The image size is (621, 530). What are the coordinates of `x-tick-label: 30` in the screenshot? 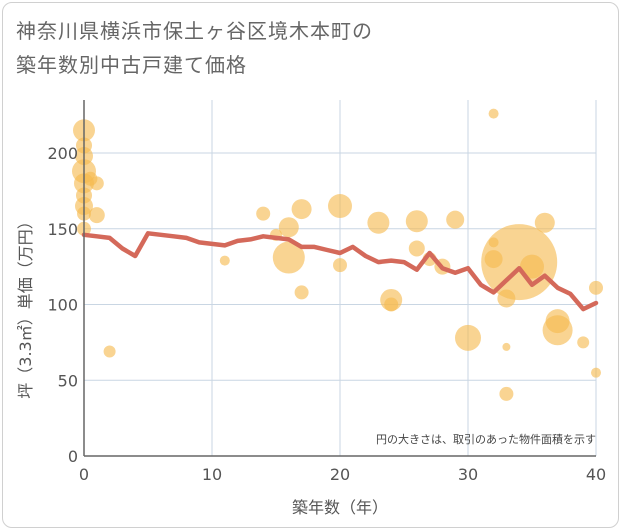 It's located at (468, 474).